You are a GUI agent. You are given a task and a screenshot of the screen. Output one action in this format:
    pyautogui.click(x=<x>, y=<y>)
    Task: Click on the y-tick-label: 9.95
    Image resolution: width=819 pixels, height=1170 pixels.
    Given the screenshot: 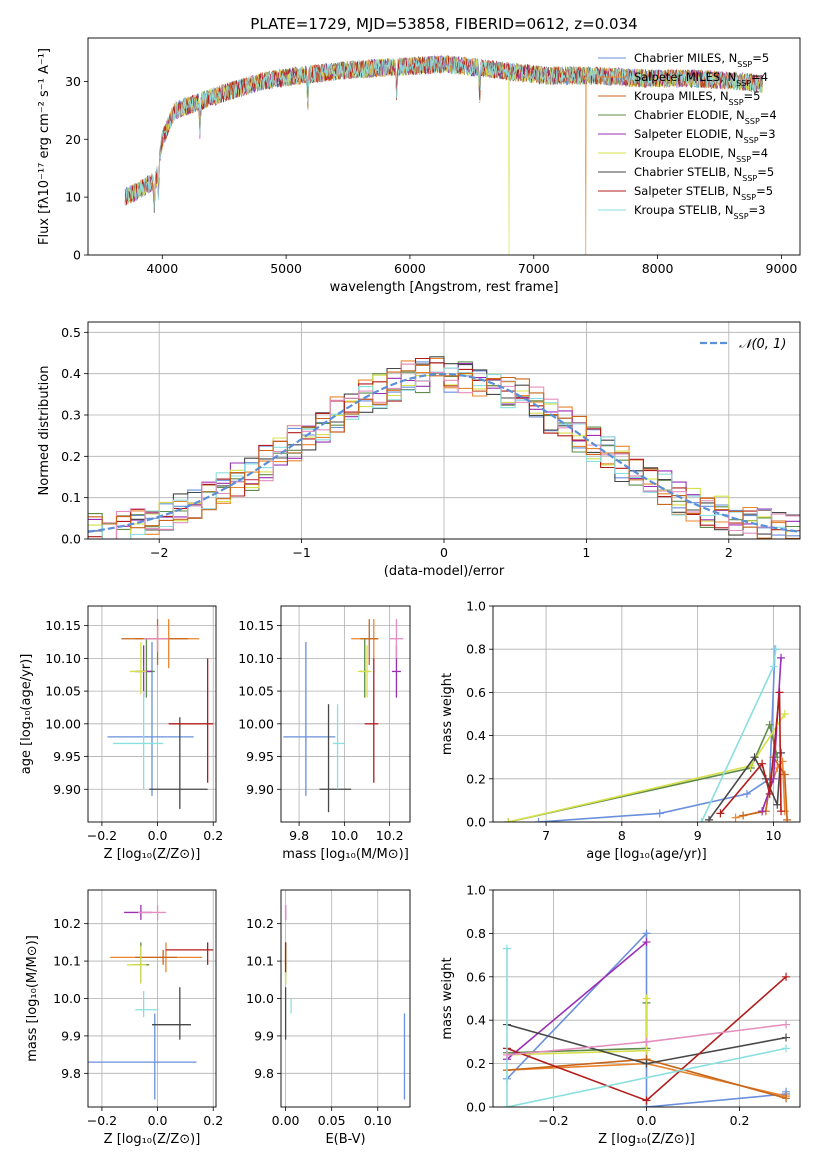 What is the action you would take?
    pyautogui.click(x=67, y=756)
    